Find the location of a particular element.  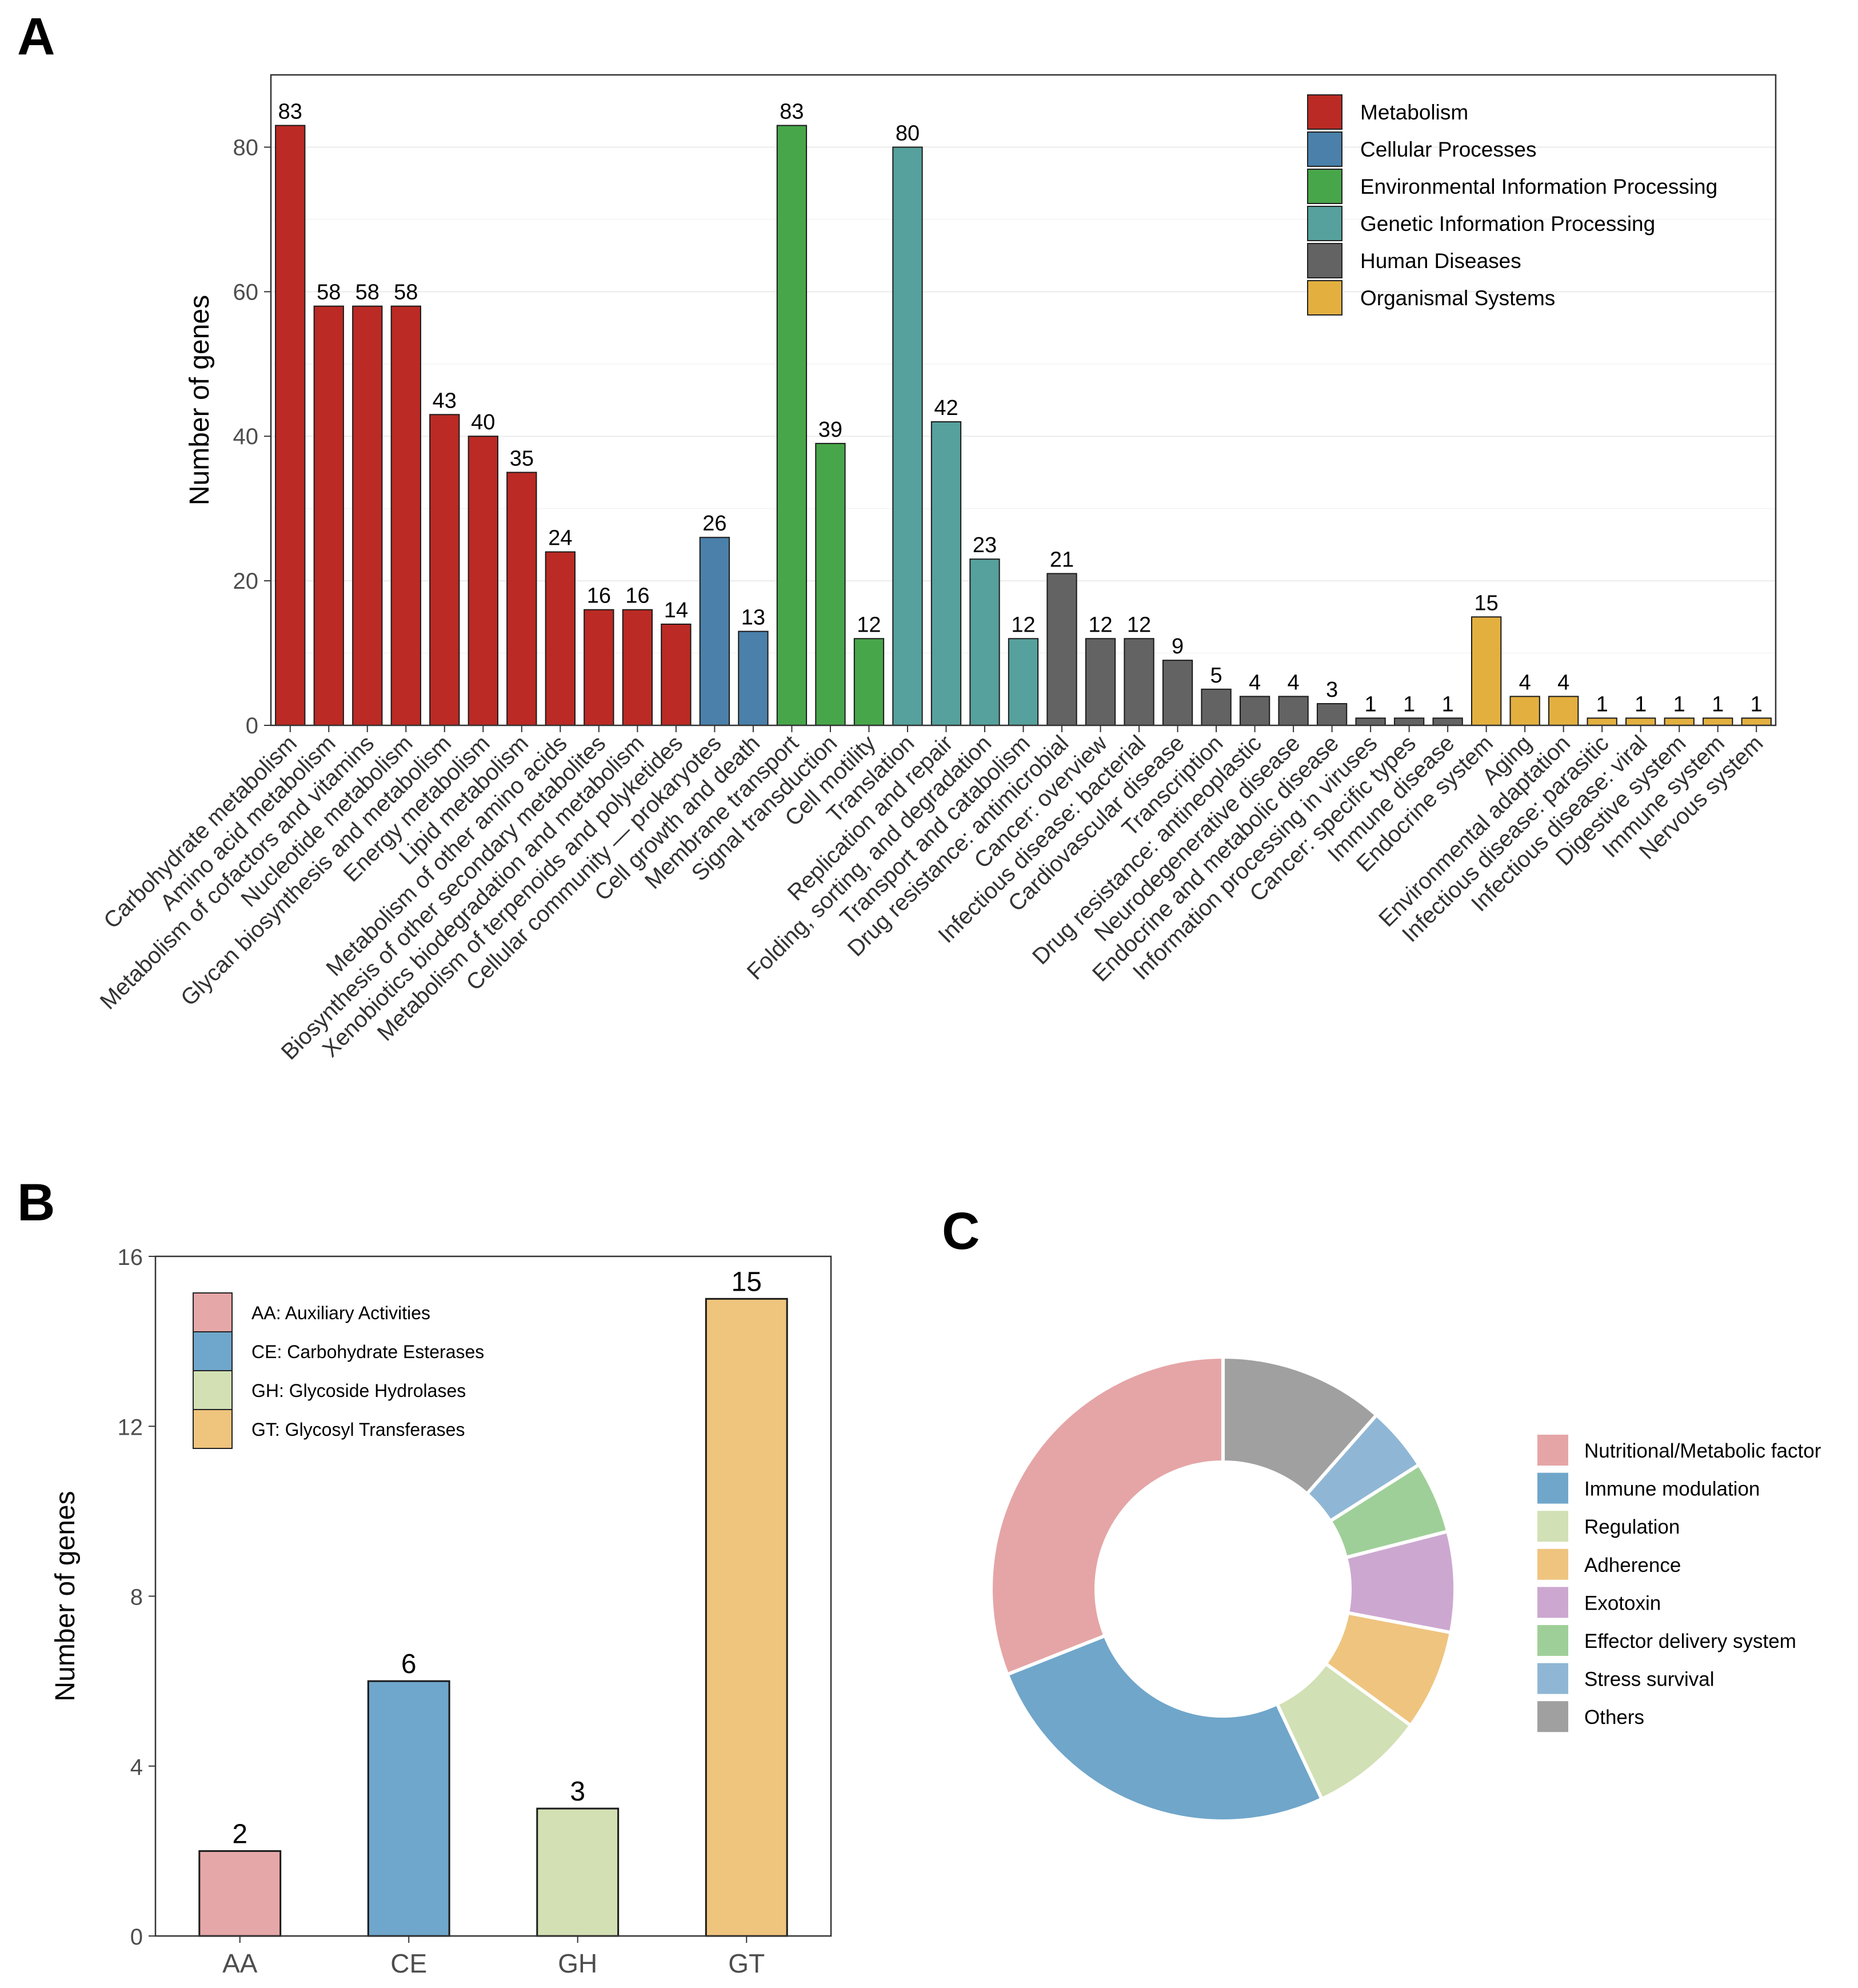

y-tick-label-a: 40 is located at coordinates (246, 437).